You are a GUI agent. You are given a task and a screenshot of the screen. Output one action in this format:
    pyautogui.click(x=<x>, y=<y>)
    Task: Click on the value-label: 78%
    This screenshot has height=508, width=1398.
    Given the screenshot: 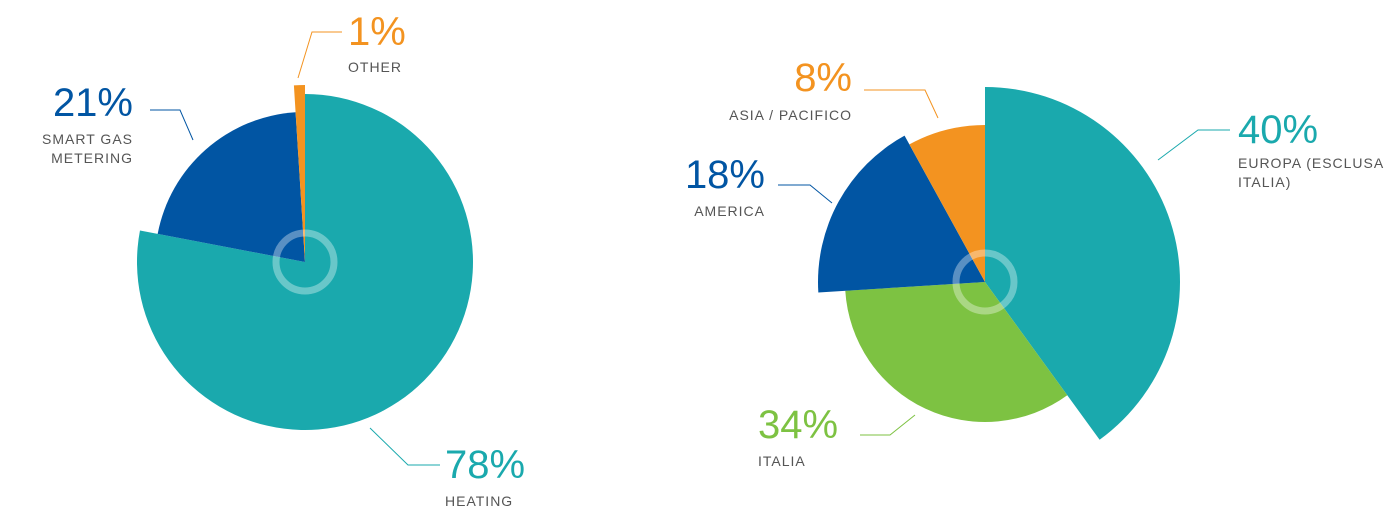 What is the action you would take?
    pyautogui.click(x=485, y=465)
    